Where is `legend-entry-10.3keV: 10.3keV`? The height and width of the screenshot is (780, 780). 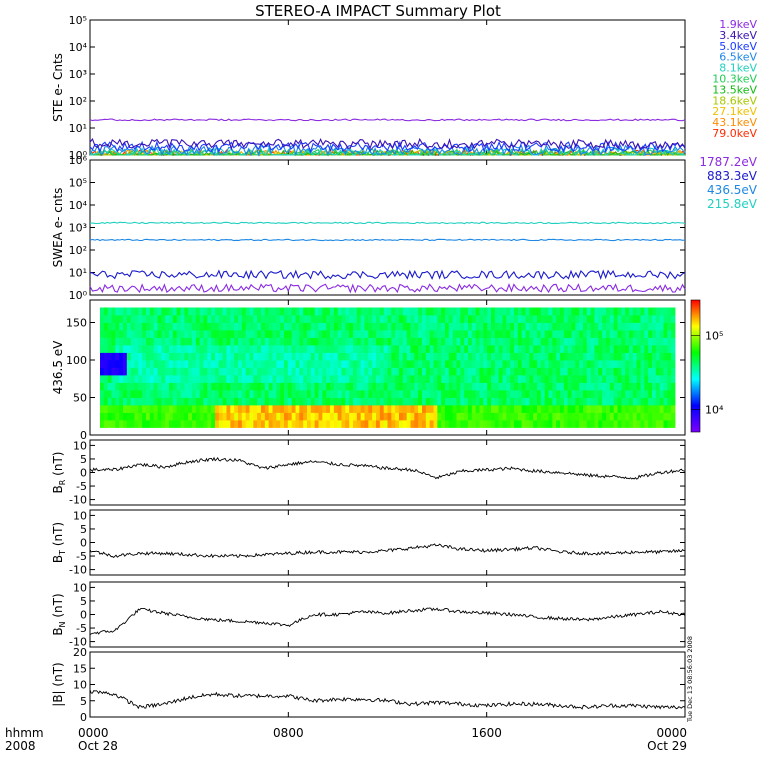 legend-entry-10.3keV: 10.3keV is located at coordinates (734, 79).